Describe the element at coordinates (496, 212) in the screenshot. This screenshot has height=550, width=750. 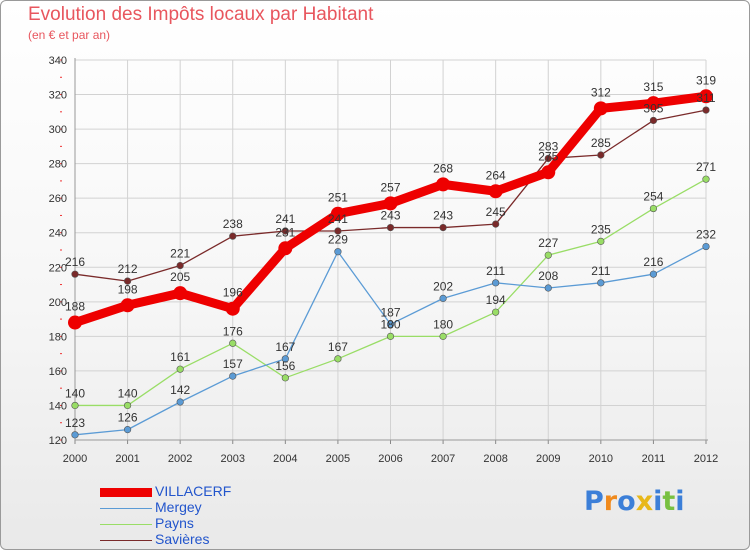
I see `data-label-savires: 245` at that location.